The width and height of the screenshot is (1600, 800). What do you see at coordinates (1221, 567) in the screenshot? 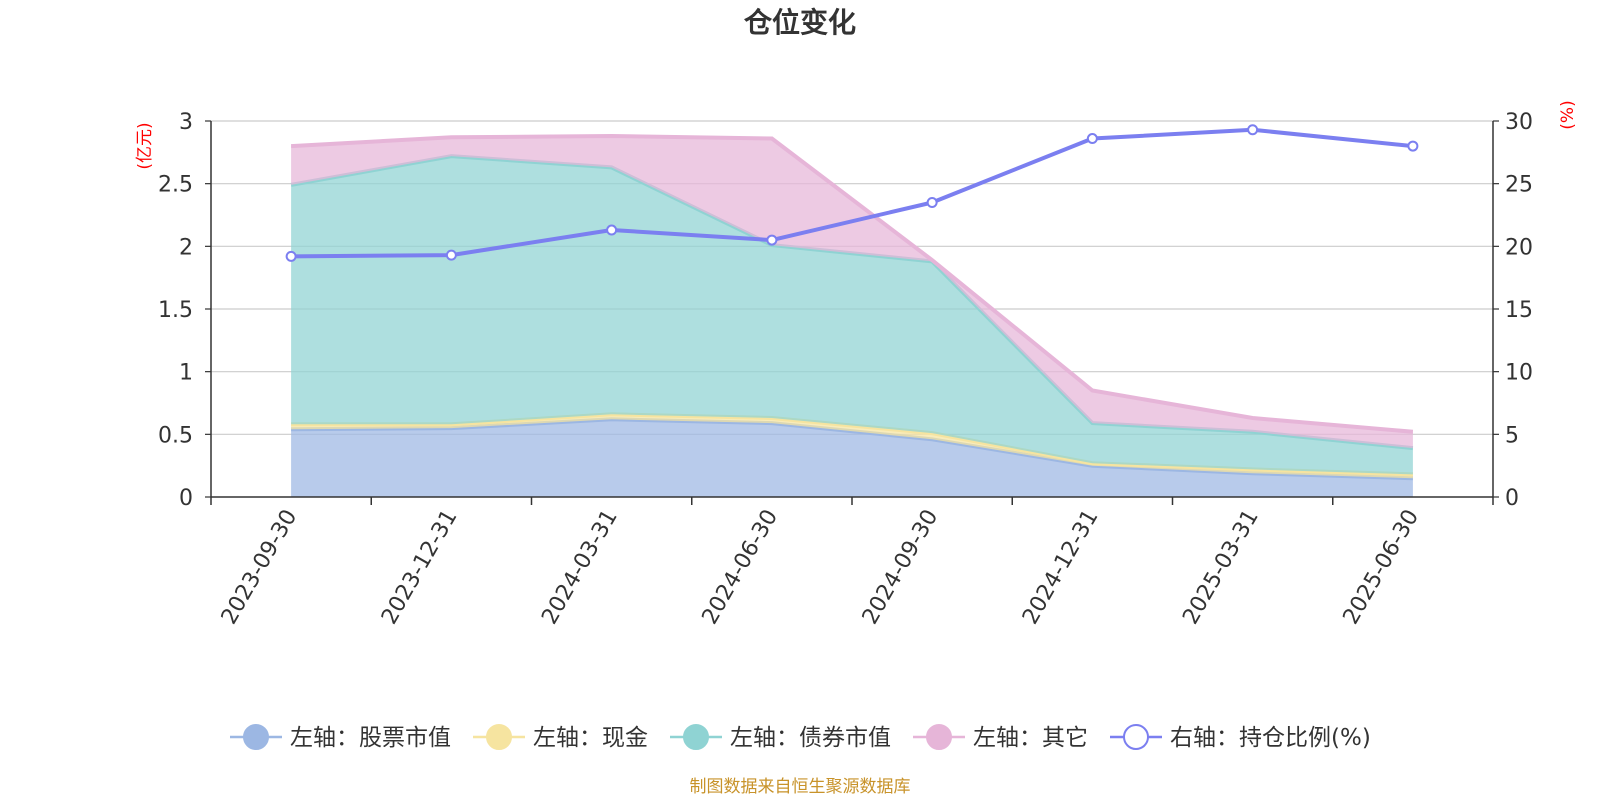
I see `x-axis-tick-label: 2025-03-31` at bounding box center [1221, 567].